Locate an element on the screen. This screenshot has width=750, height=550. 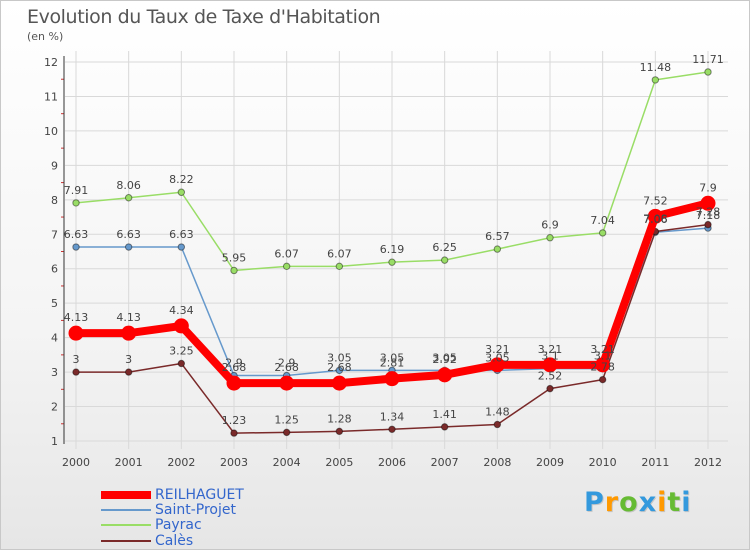
data-label: 5.95 is located at coordinates (234, 257).